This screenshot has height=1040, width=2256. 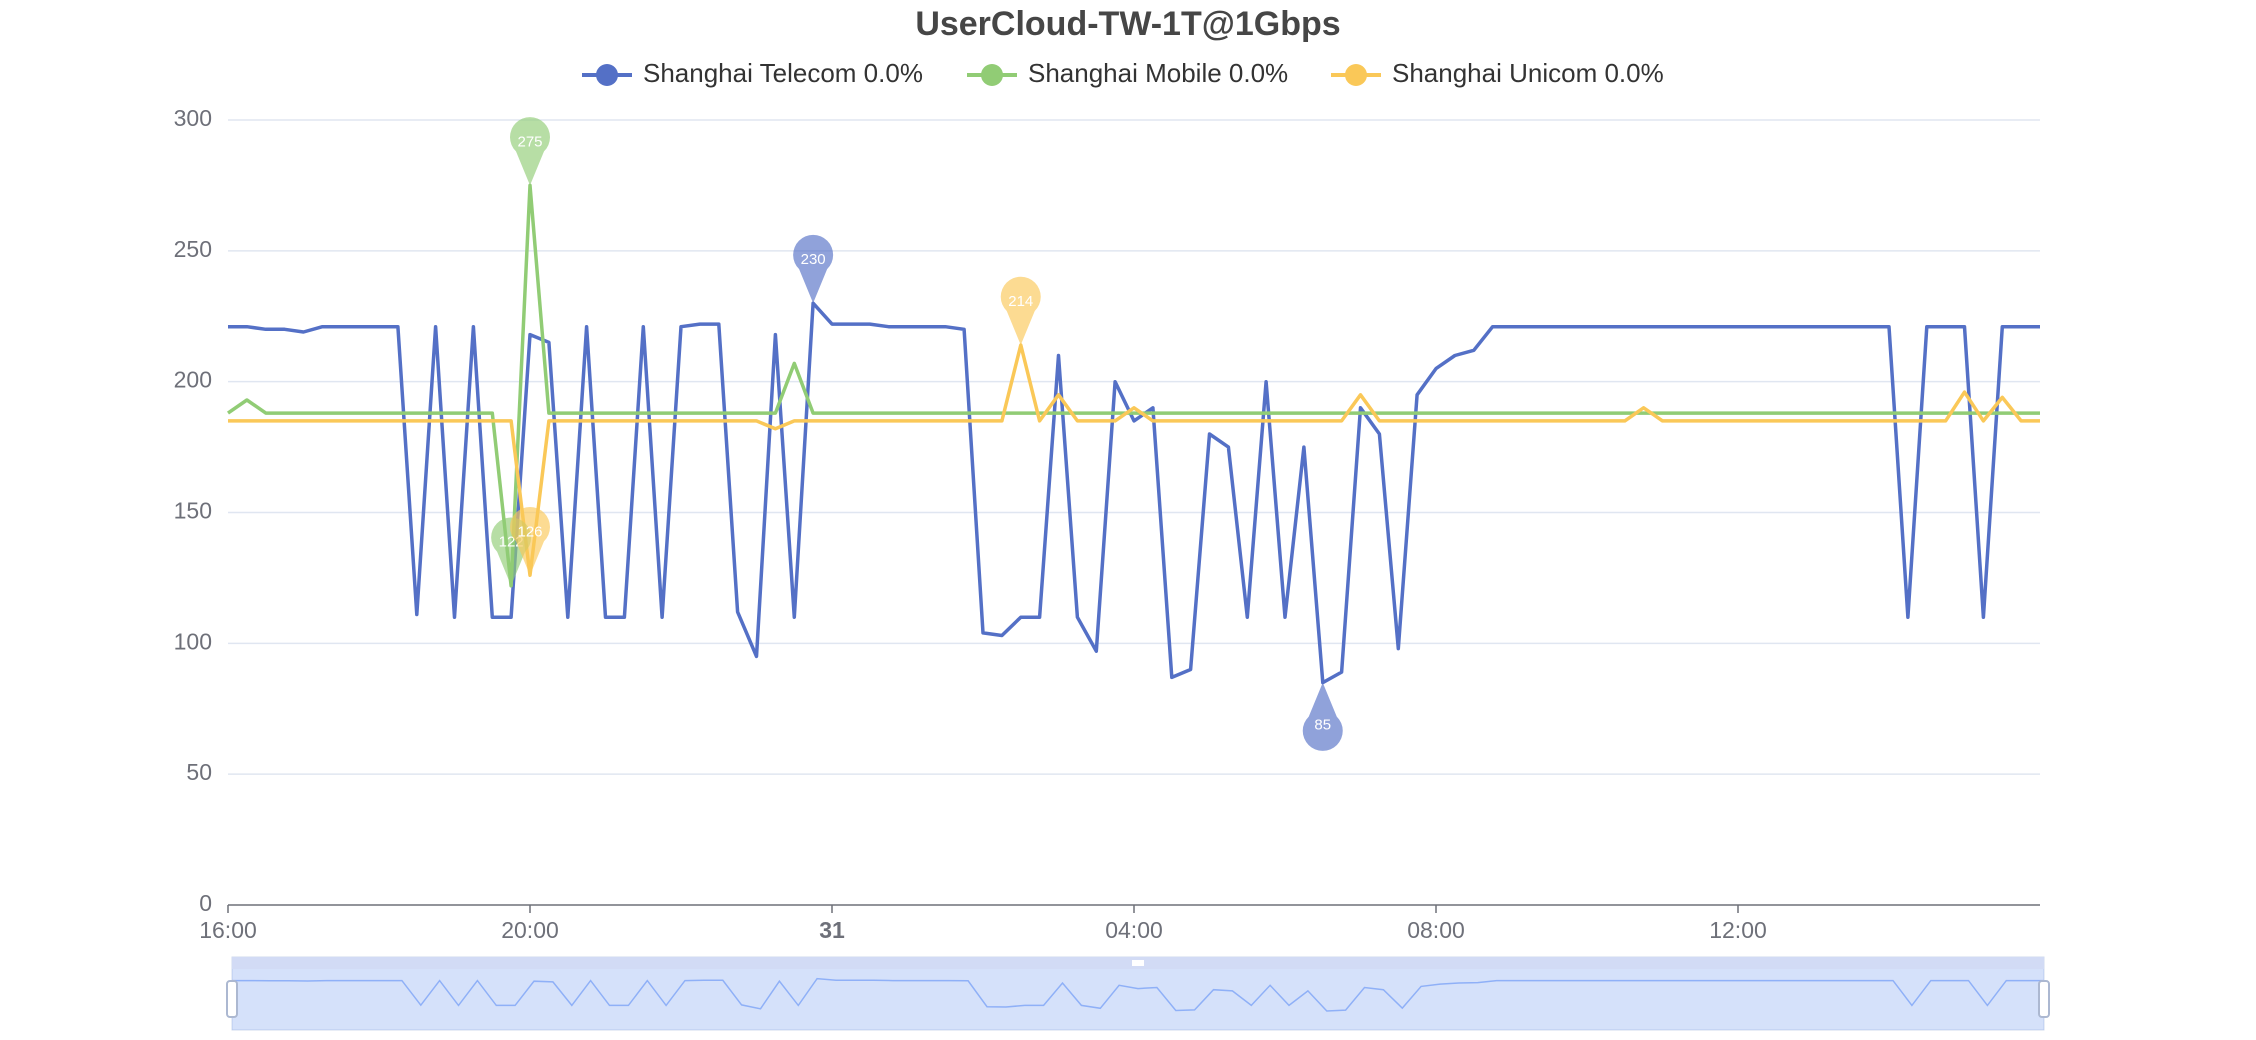 What do you see at coordinates (199, 772) in the screenshot?
I see `y-tick-label: 50` at bounding box center [199, 772].